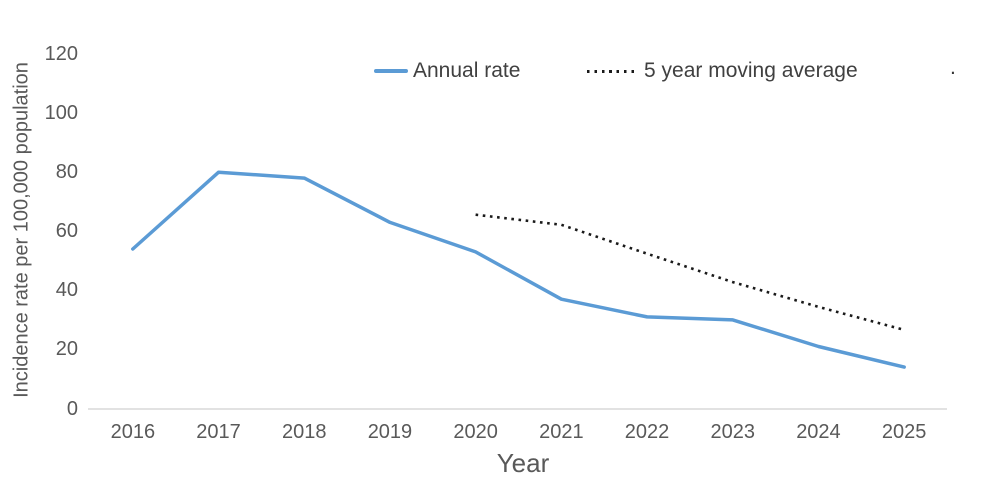 The image size is (1000, 480). Describe the element at coordinates (133, 432) in the screenshot. I see `x-tick-label: 2016` at that location.